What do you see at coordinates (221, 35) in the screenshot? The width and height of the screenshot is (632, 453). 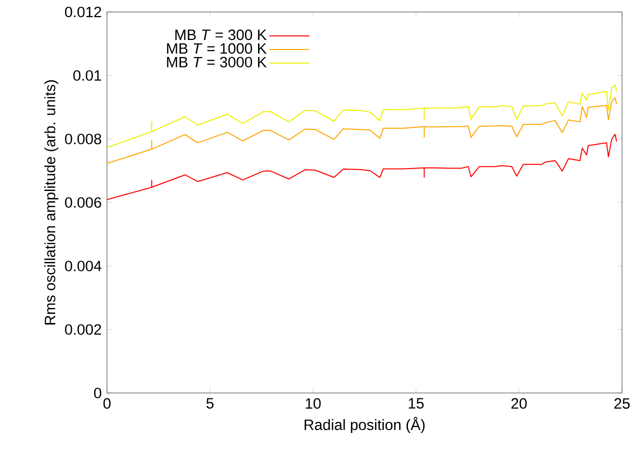 I see `legend-label: MB T = 300 K` at bounding box center [221, 35].